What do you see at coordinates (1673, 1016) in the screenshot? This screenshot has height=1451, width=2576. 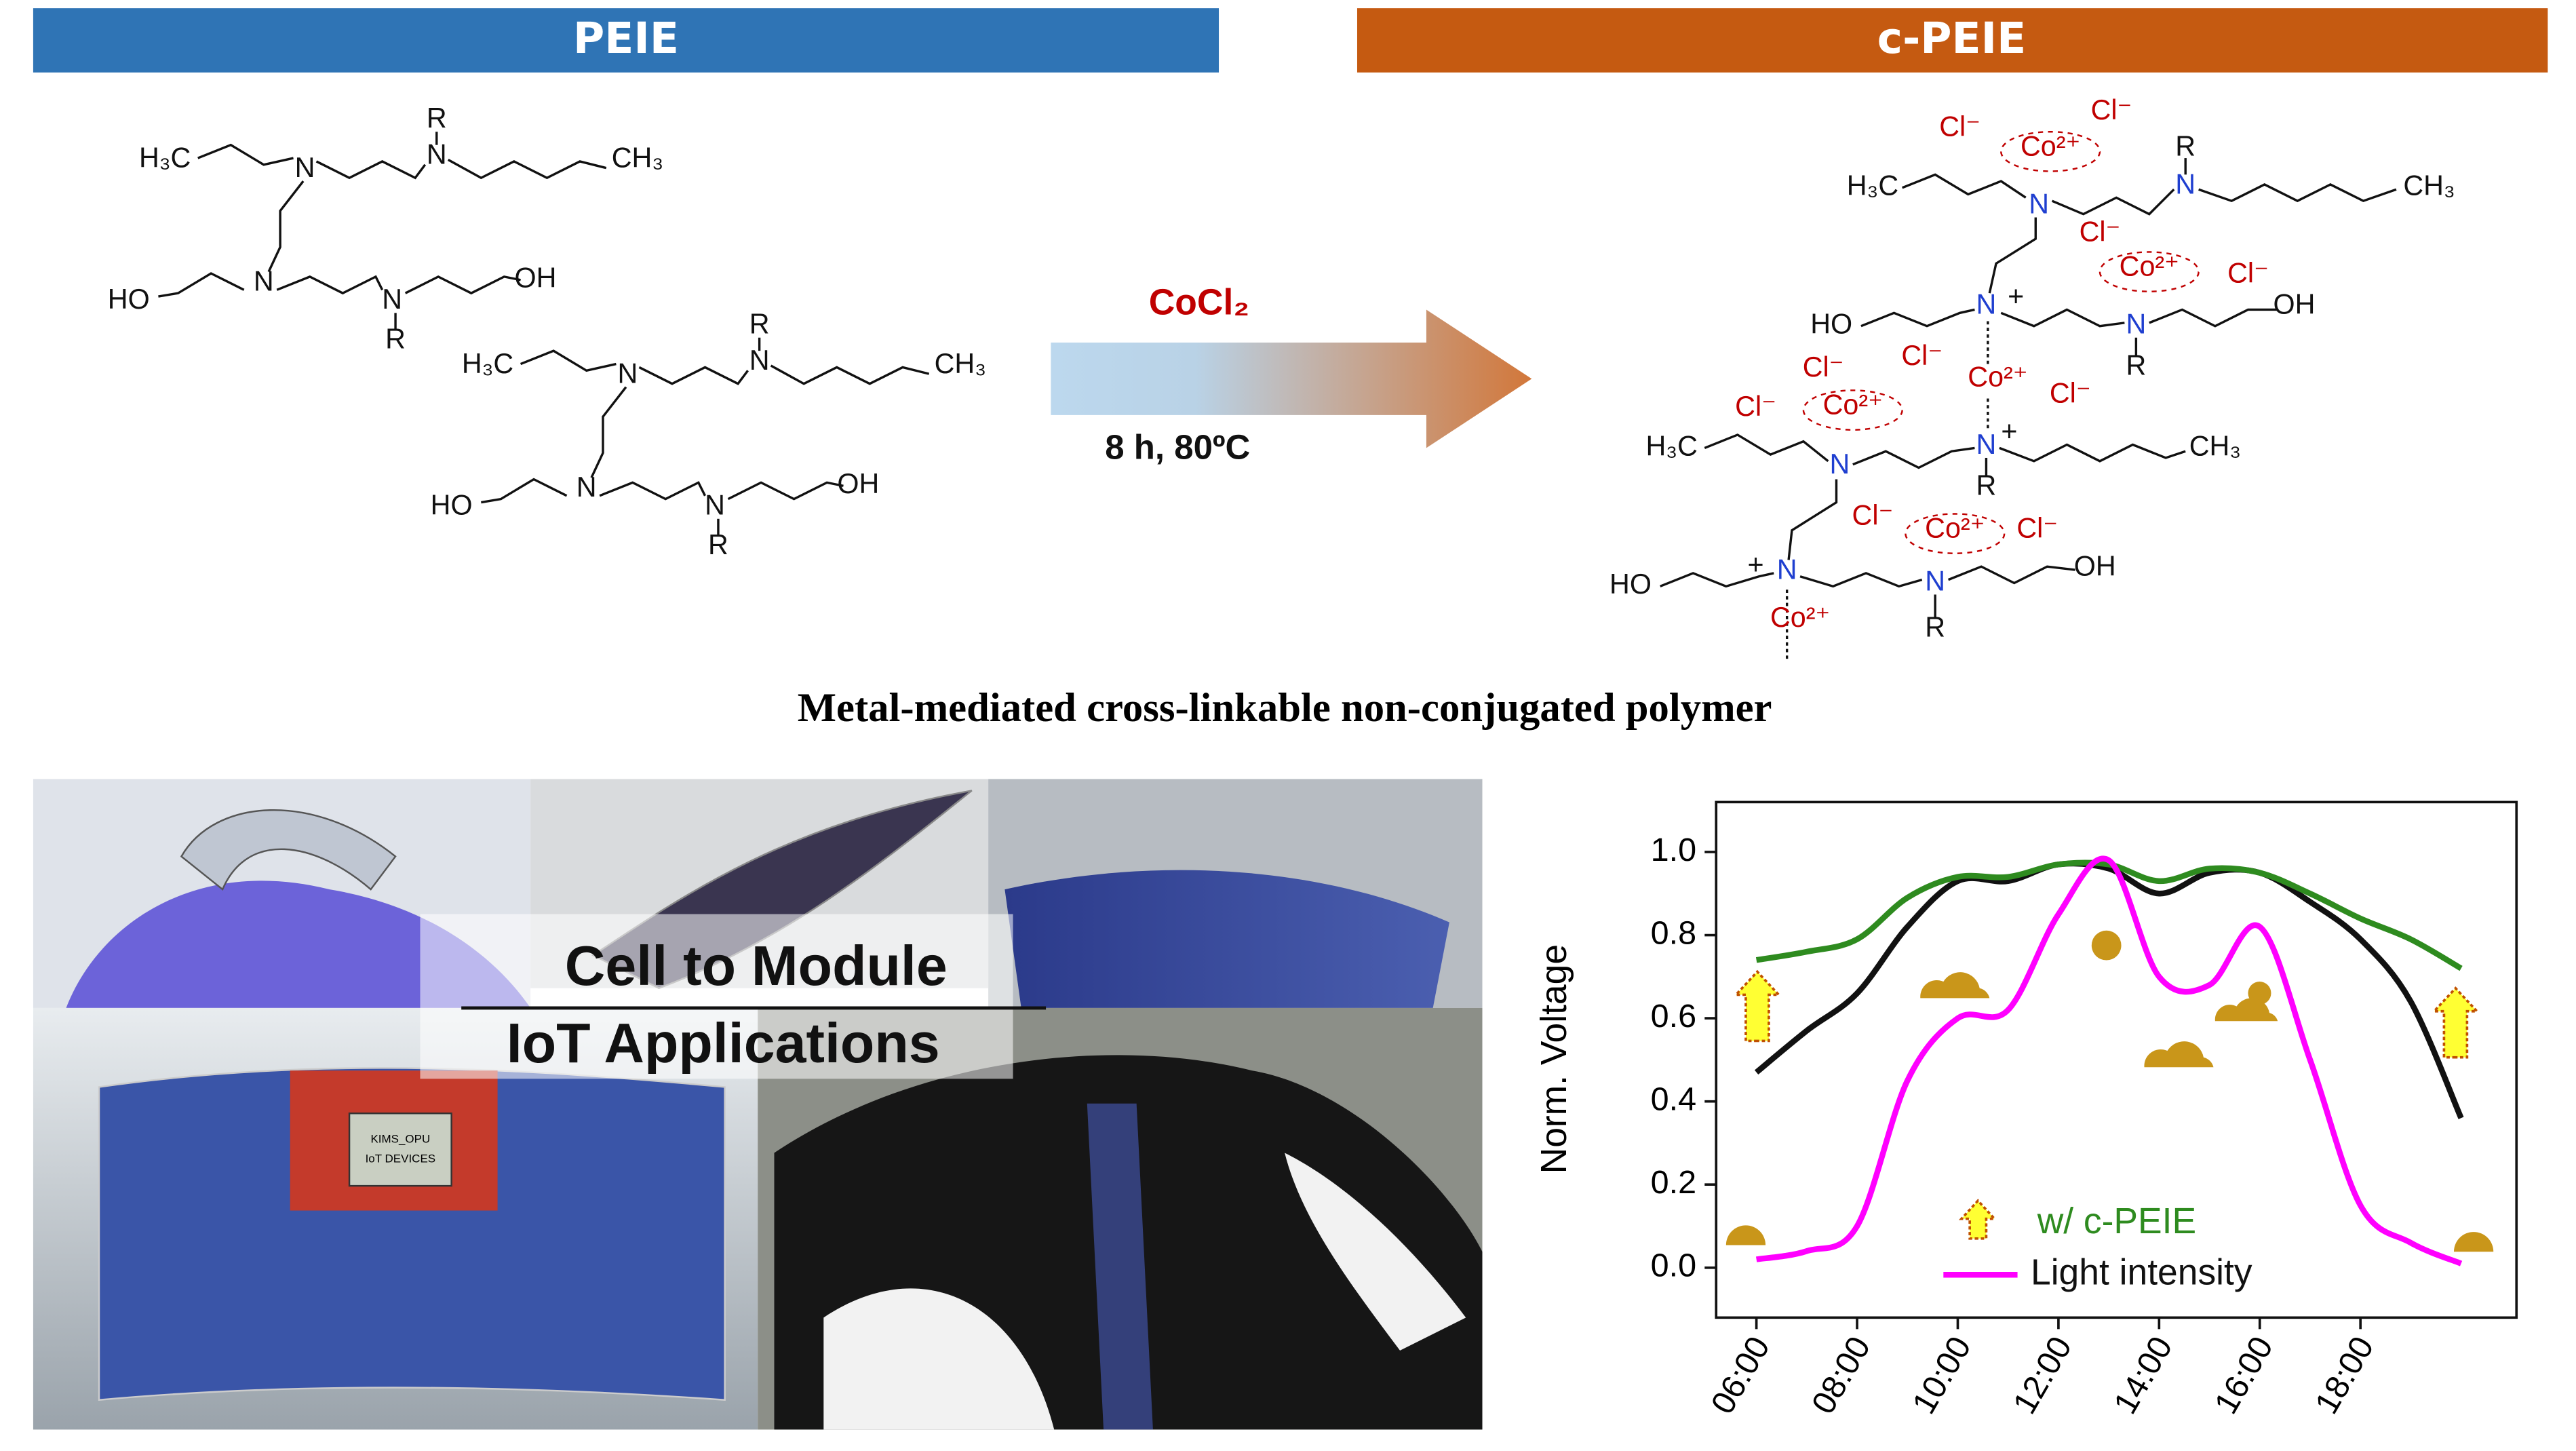 I see `y-tick-label: 0.6` at bounding box center [1673, 1016].